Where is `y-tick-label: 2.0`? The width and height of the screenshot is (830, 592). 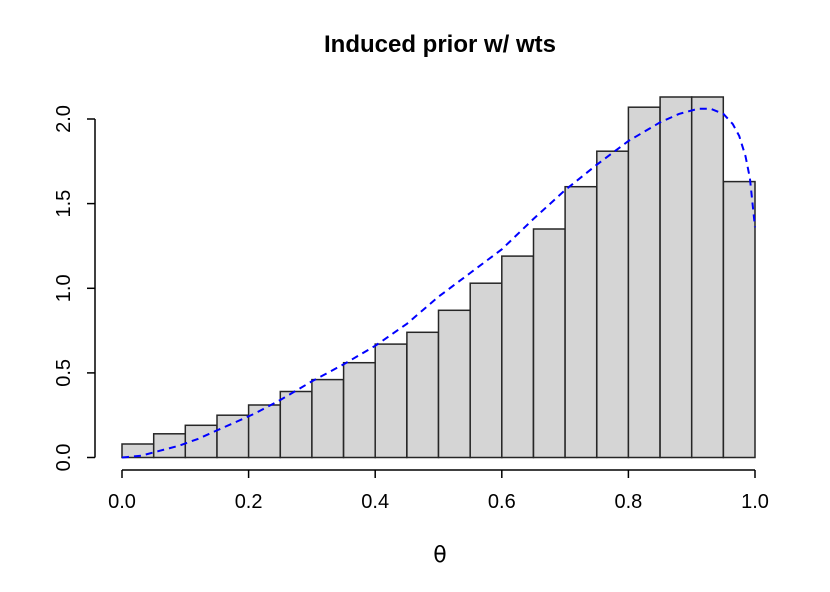 y-tick-label: 2.0 is located at coordinates (64, 119).